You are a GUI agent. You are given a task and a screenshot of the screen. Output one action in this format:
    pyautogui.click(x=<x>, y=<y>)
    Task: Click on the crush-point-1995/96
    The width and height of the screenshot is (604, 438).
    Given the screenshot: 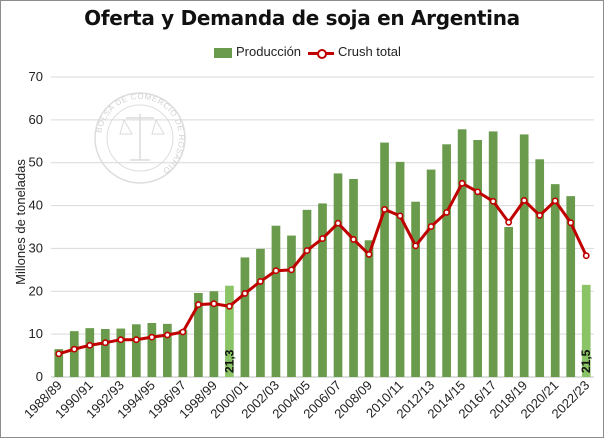 What is the action you would take?
    pyautogui.click(x=167, y=335)
    